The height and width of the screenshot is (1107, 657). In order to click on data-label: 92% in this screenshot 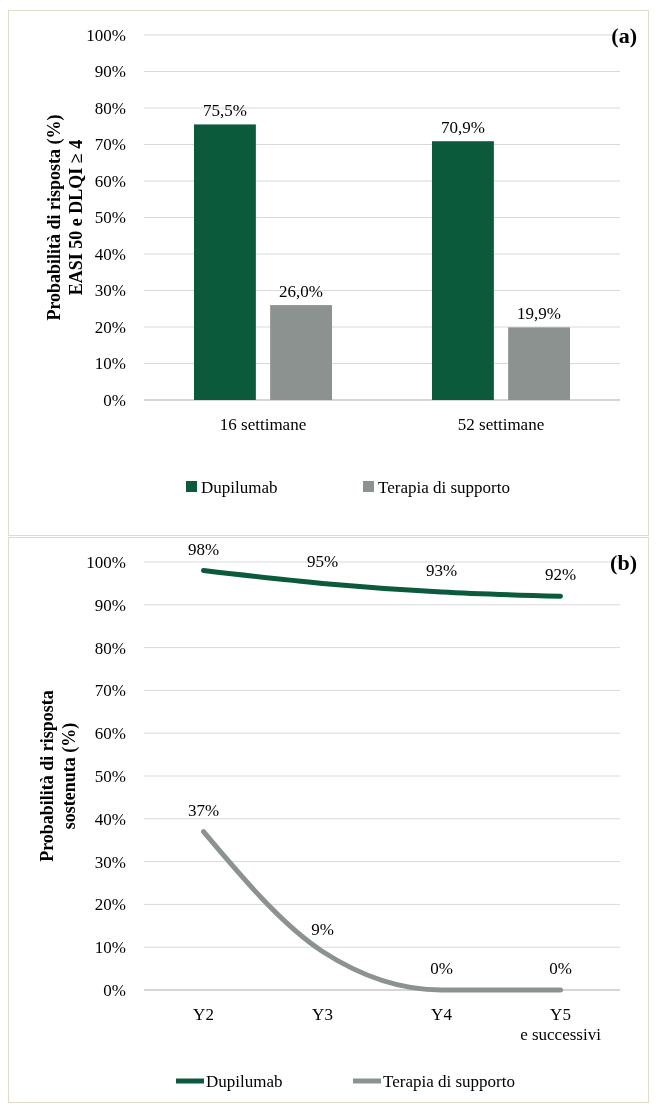, I will do `click(560, 575)`.